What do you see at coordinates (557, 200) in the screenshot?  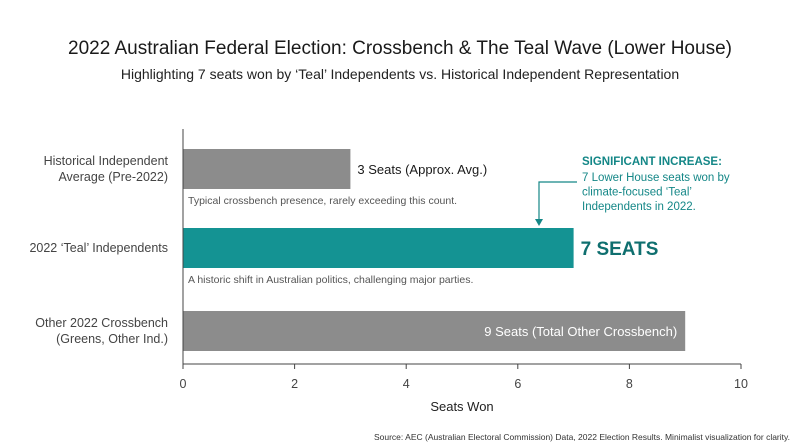 I see `annotation-arrow-line` at bounding box center [557, 200].